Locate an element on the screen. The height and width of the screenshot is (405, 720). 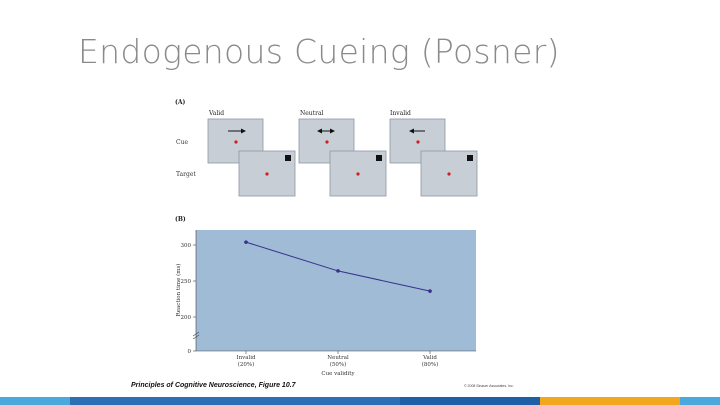
panel-a-label: (A) is located at coordinates (180, 102).